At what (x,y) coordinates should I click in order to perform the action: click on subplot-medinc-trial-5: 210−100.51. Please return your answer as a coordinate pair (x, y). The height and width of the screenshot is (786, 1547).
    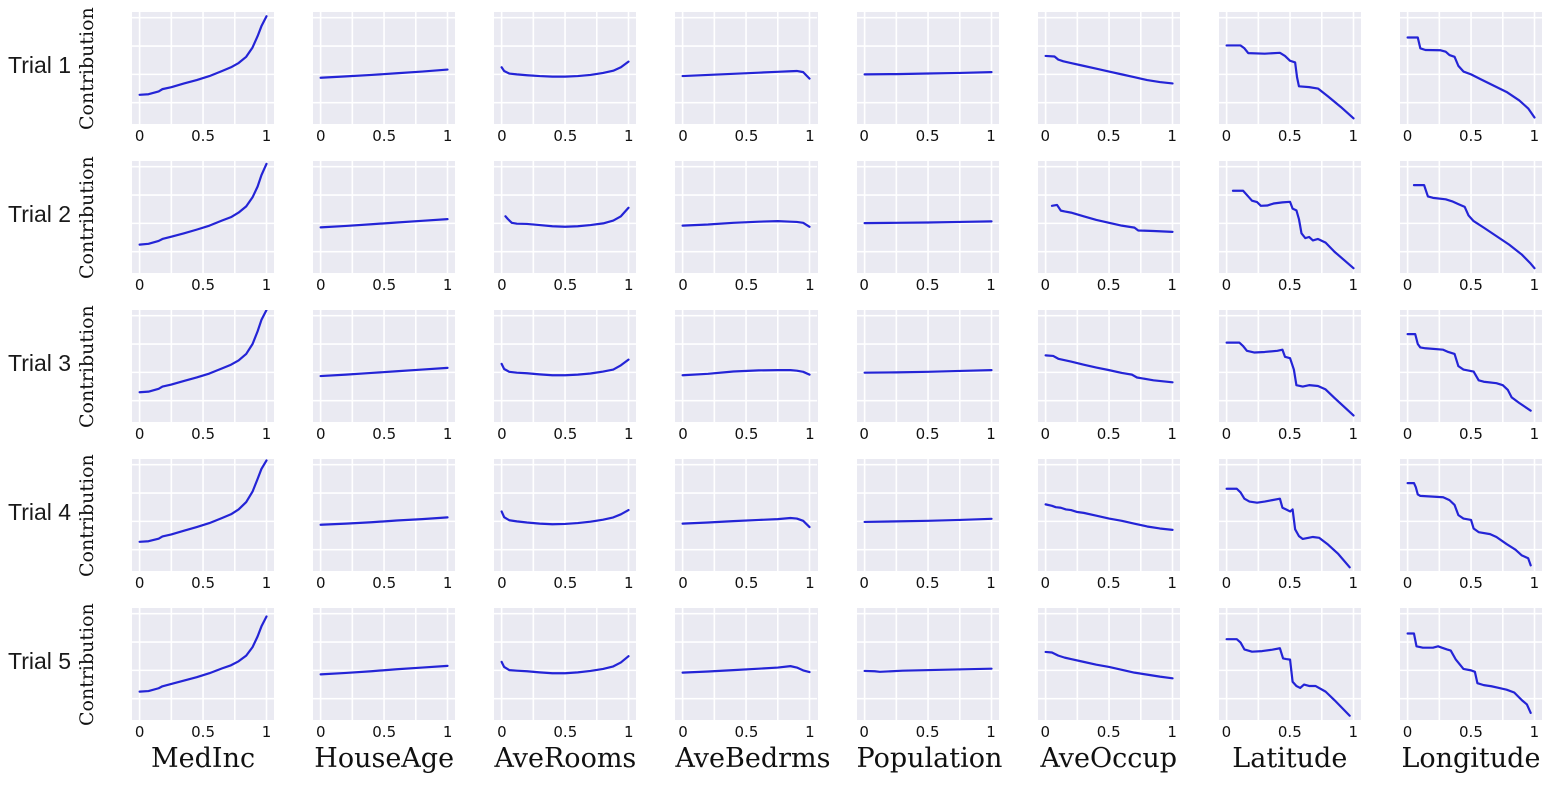
    Looking at the image, I should click on (188, 670).